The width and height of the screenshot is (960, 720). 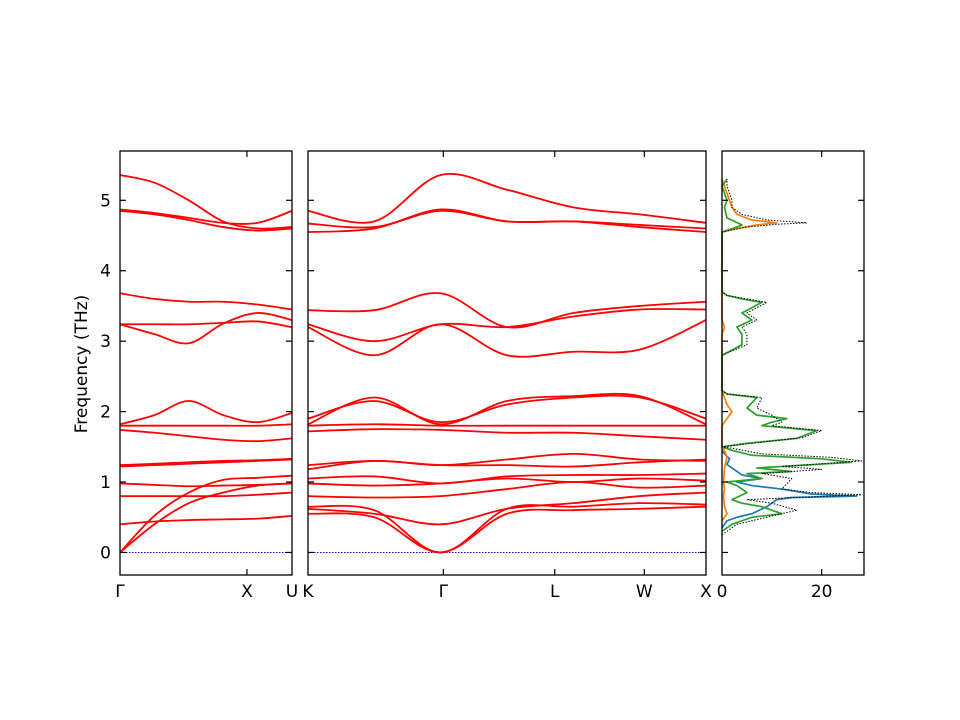 What do you see at coordinates (105, 483) in the screenshot?
I see `y-tick-label: 1` at bounding box center [105, 483].